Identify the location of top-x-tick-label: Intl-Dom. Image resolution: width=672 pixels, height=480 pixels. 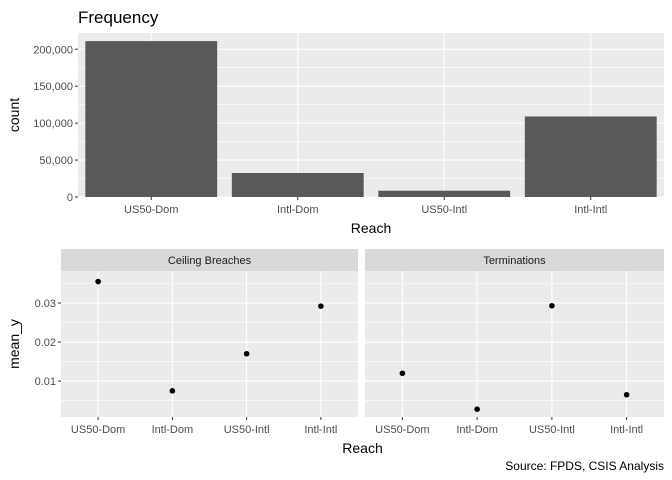
(298, 210).